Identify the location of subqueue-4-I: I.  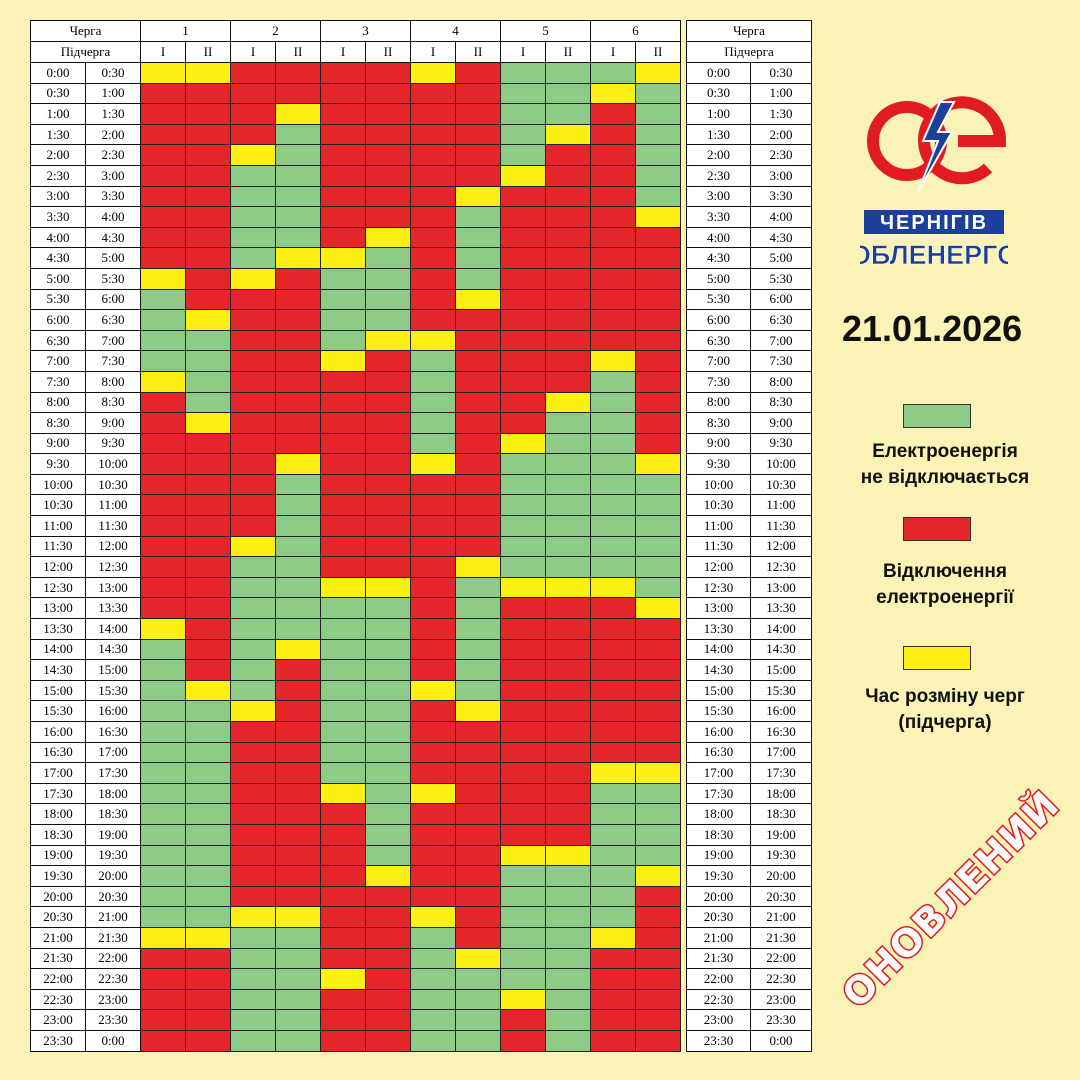
(433, 52).